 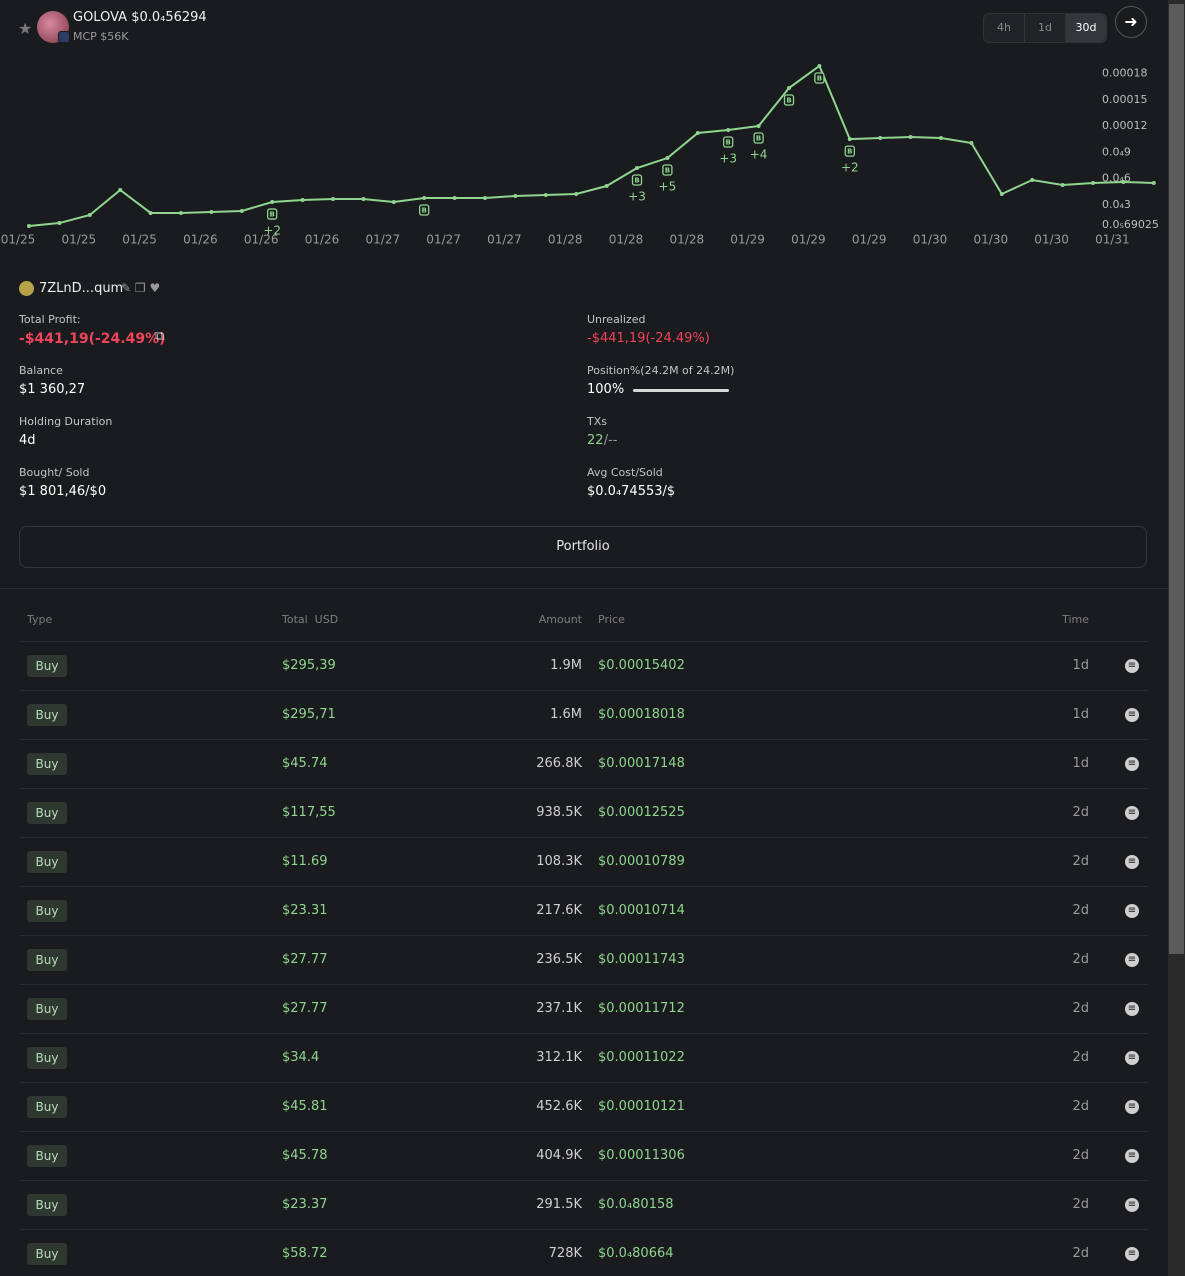 I want to click on scrollbar-thumb, so click(x=1176, y=479).